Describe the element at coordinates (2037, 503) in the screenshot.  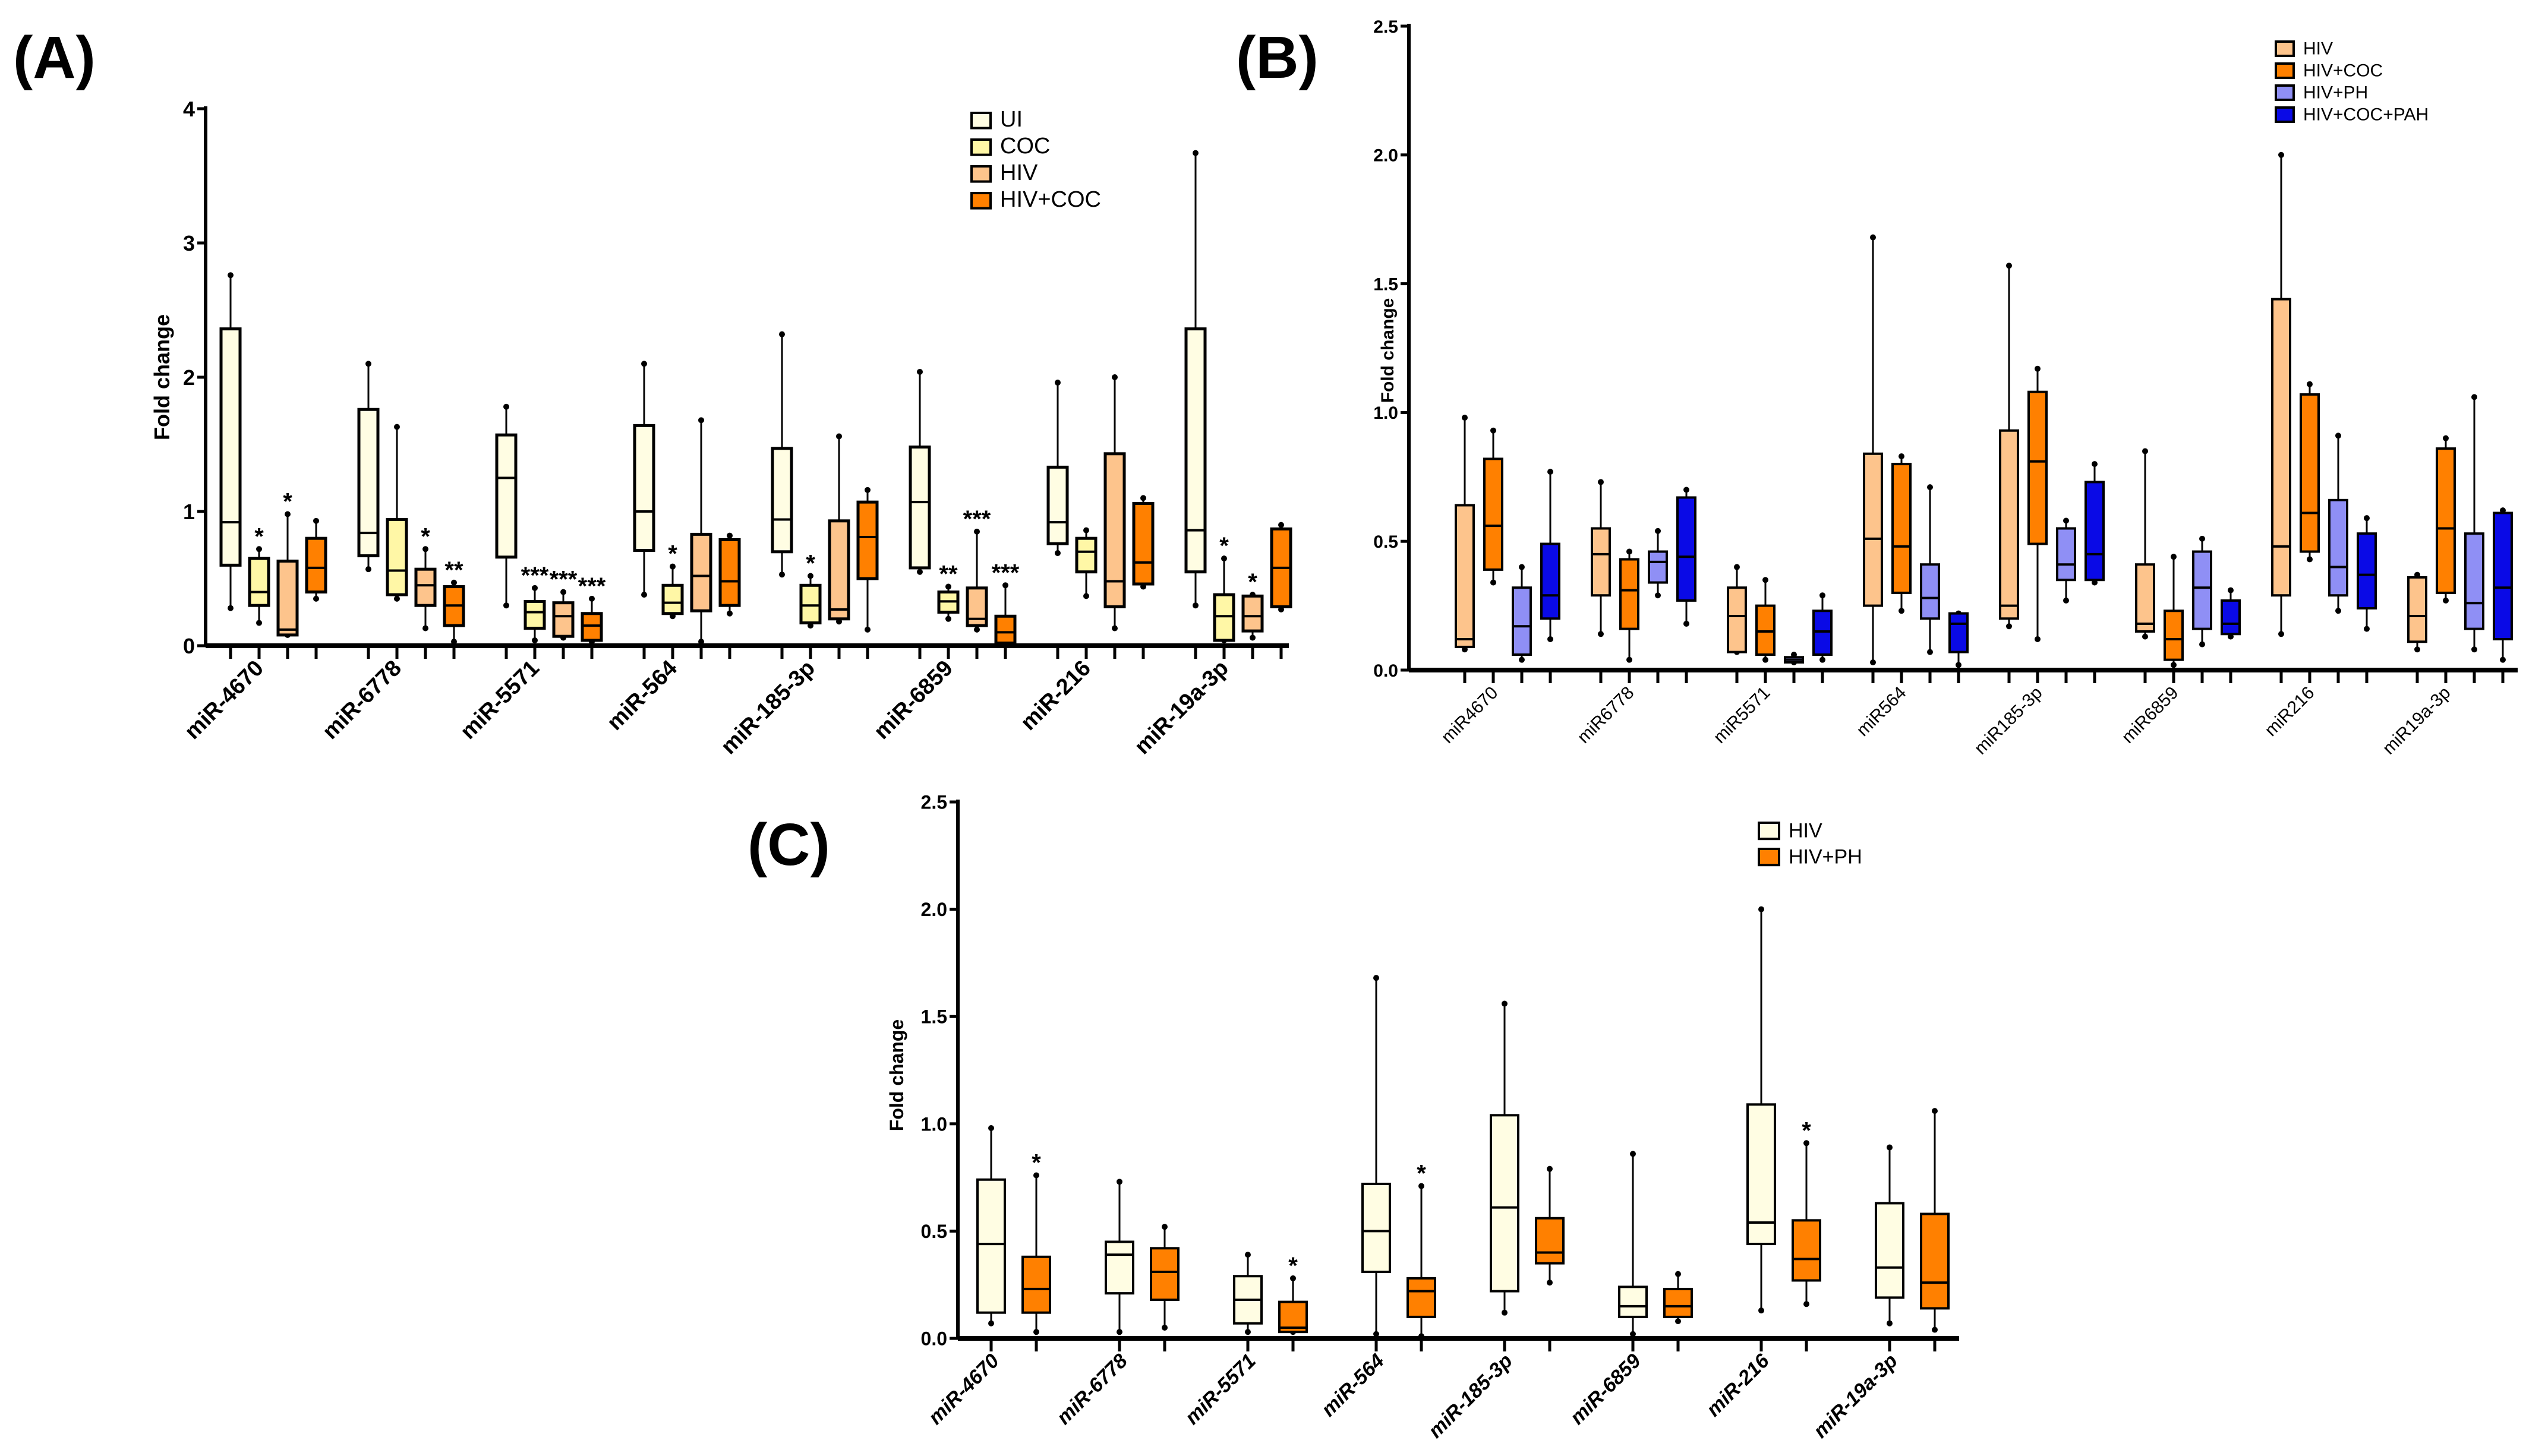
I see `box-hiv-coc-mir185-3p` at that location.